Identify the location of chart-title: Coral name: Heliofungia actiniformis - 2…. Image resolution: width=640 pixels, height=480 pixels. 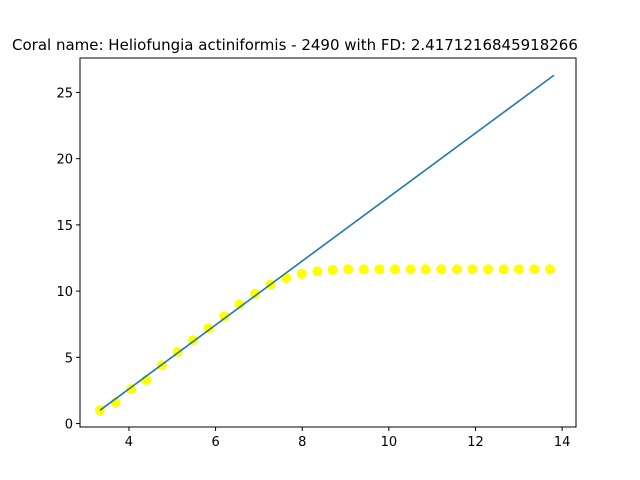
(295, 45).